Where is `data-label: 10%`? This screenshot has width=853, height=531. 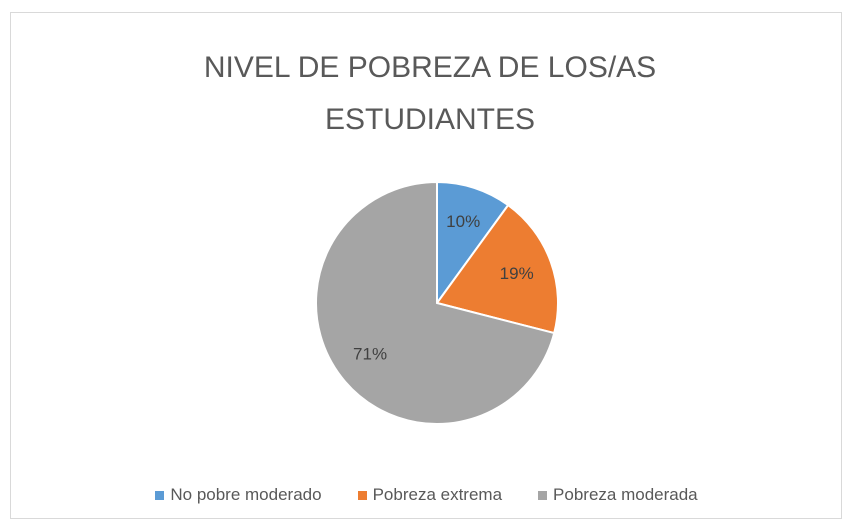
data-label: 10% is located at coordinates (463, 221).